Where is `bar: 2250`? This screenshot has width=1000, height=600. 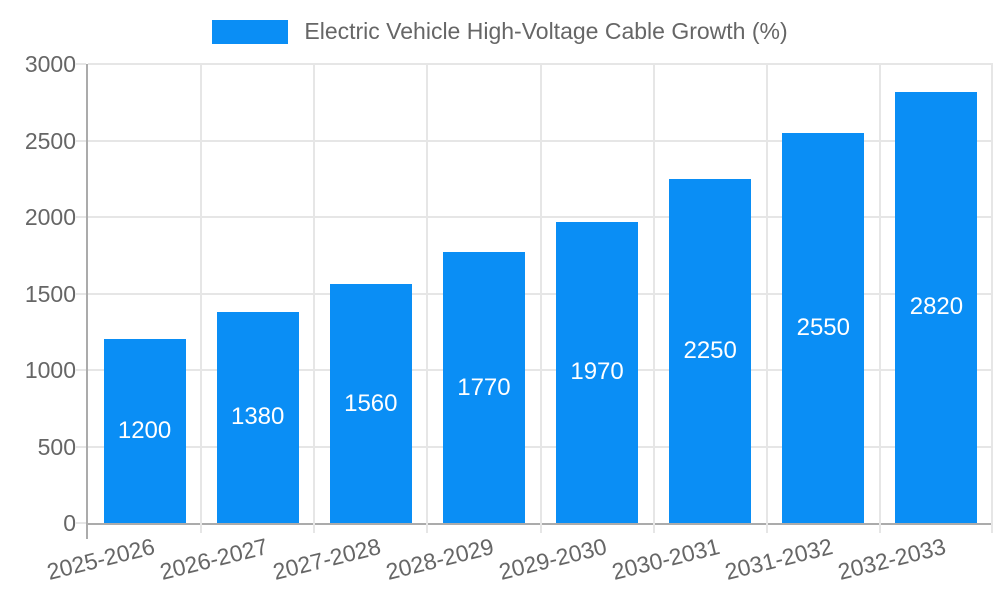 bar: 2250 is located at coordinates (710, 350).